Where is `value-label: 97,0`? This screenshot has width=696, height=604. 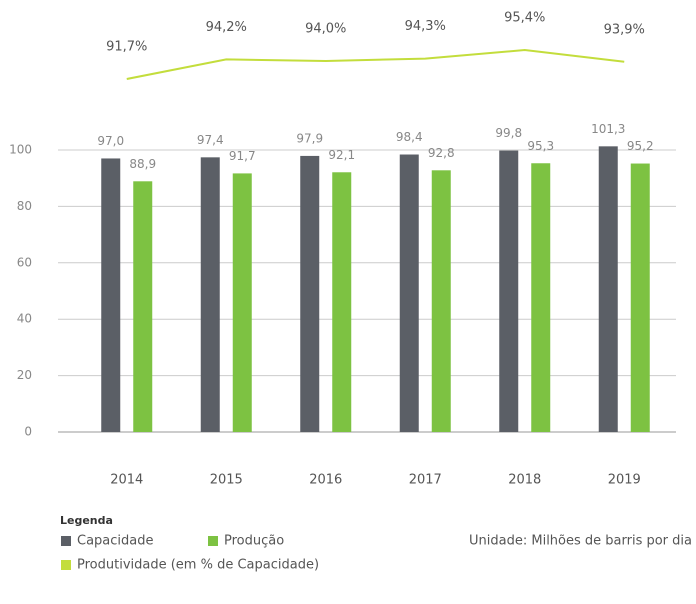
value-label: 97,0 is located at coordinates (110, 141).